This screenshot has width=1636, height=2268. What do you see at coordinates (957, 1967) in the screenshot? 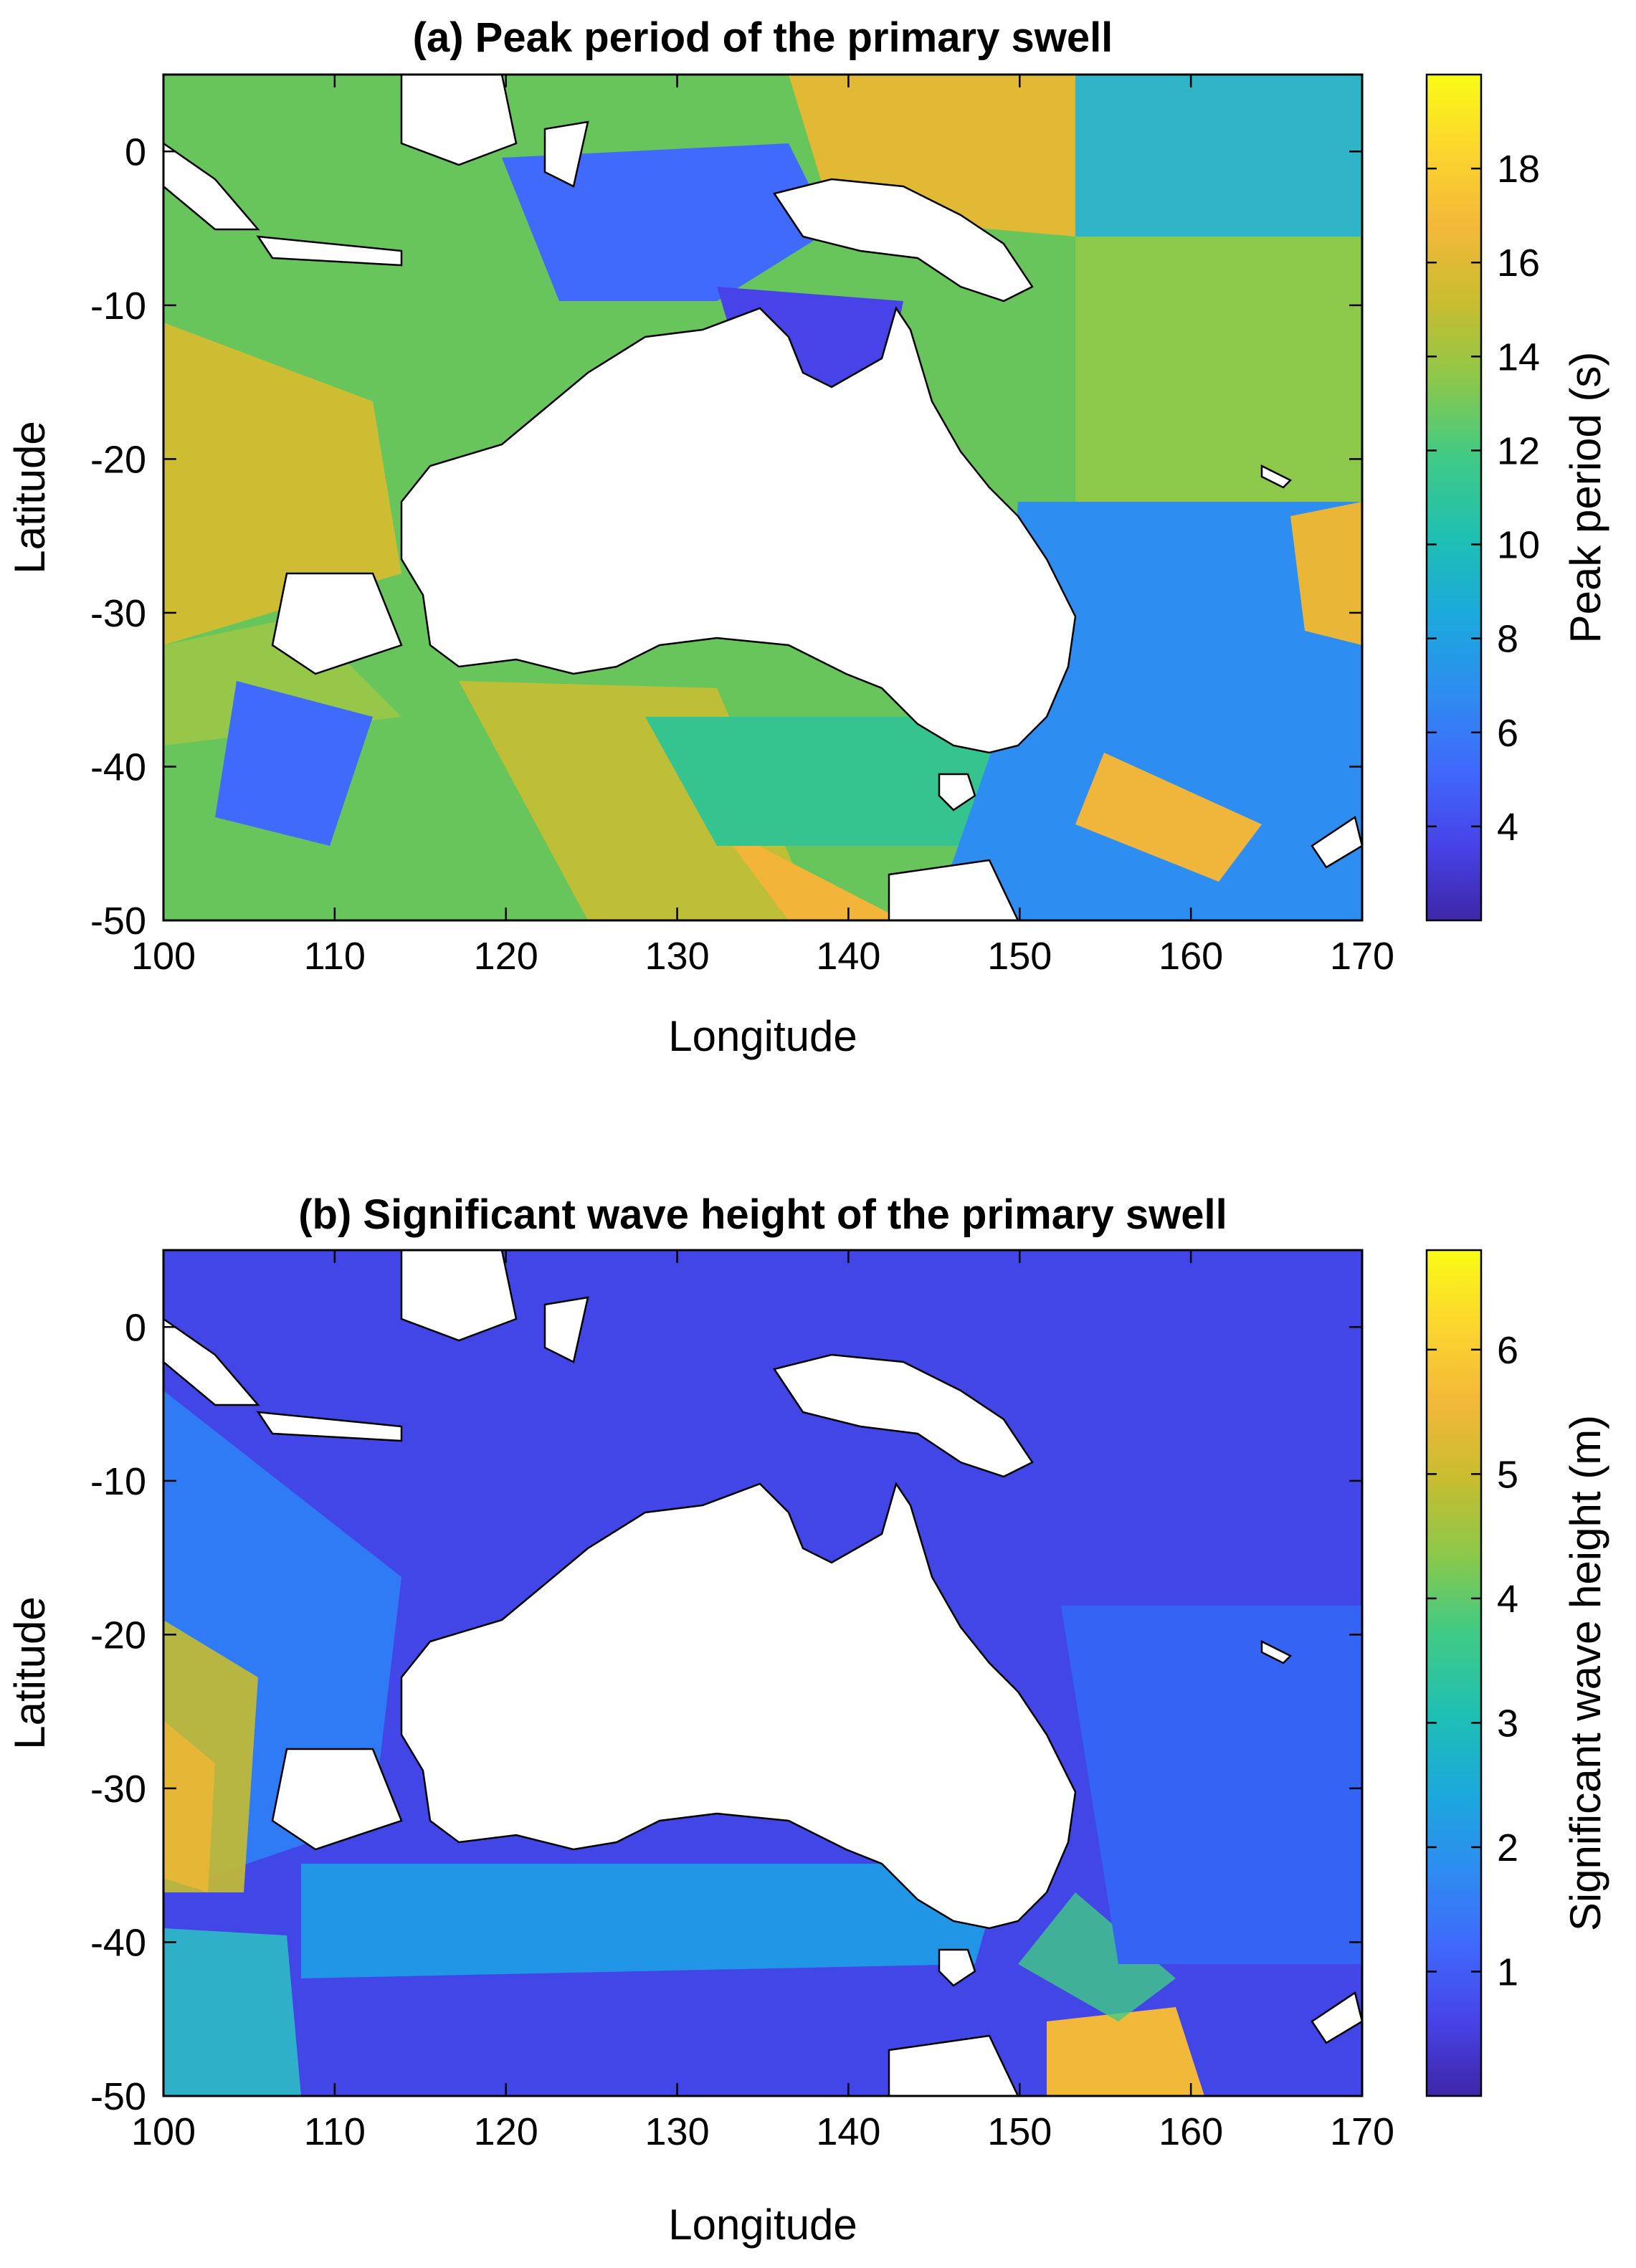
I see `tasmania-b` at bounding box center [957, 1967].